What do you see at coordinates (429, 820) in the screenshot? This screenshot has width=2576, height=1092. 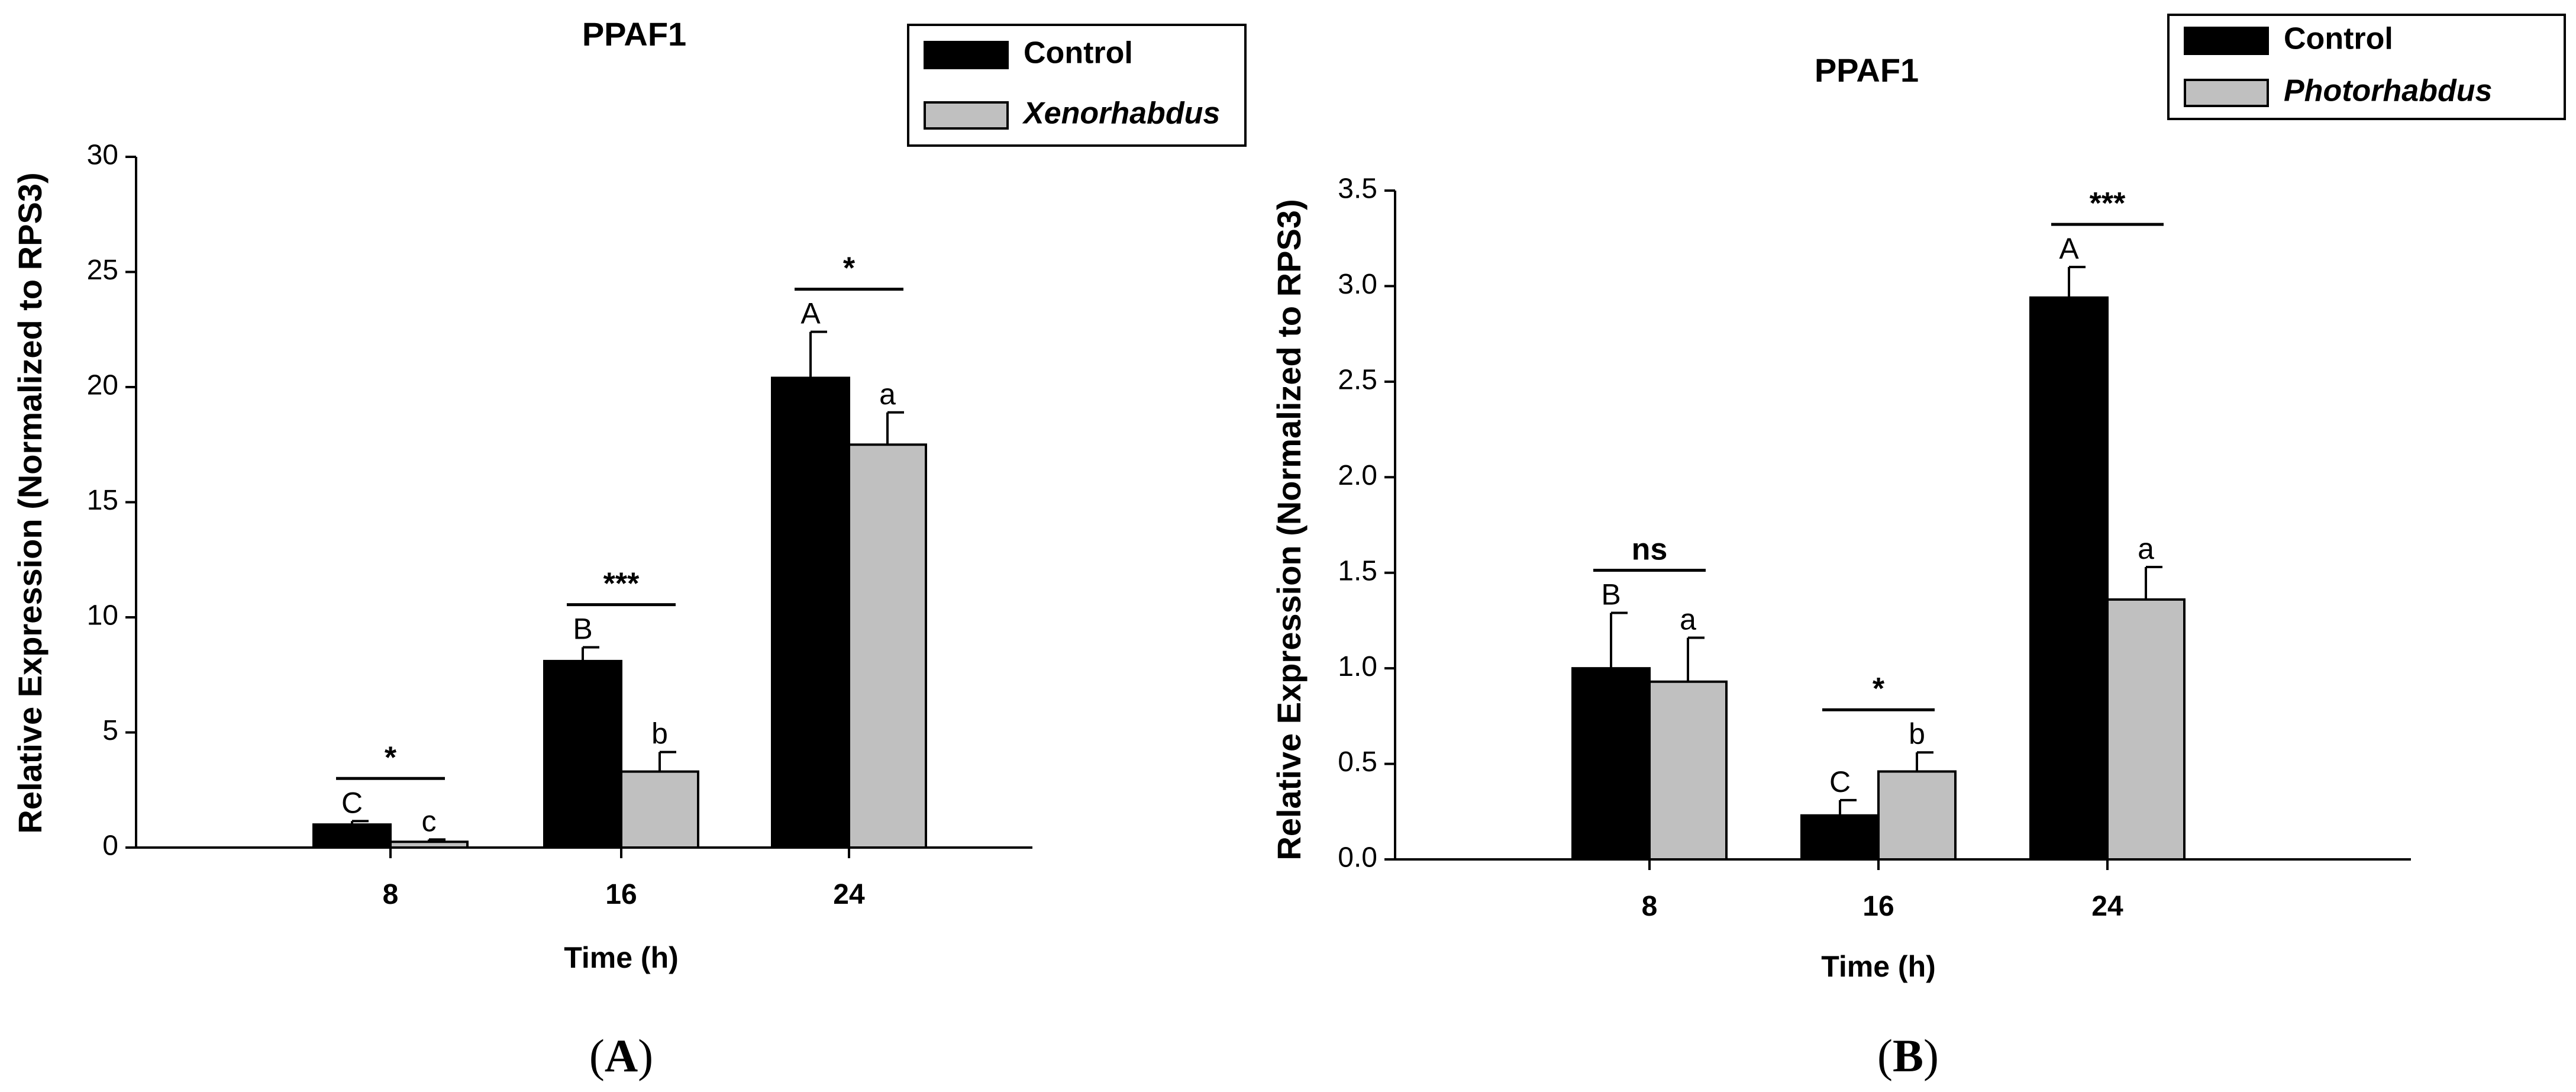 I see `significance-letter: c` at bounding box center [429, 820].